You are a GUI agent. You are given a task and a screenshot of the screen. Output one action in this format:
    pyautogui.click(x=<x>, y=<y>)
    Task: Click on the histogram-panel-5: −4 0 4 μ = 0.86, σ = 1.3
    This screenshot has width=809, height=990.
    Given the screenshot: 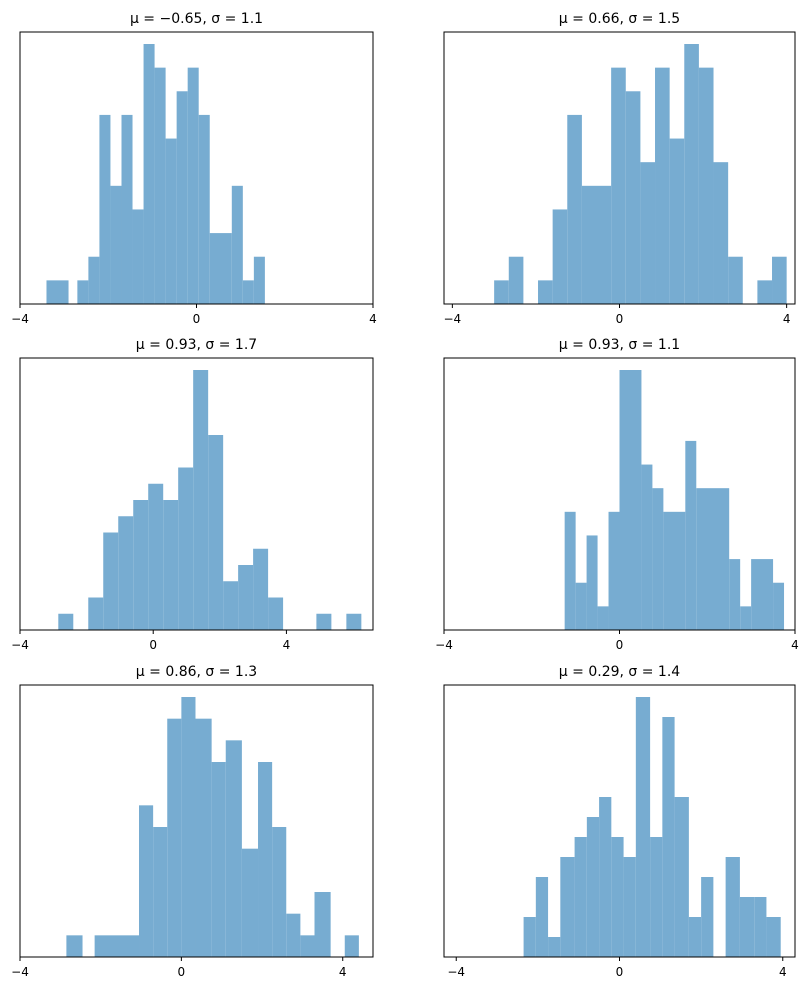 What is the action you would take?
    pyautogui.click(x=192, y=821)
    